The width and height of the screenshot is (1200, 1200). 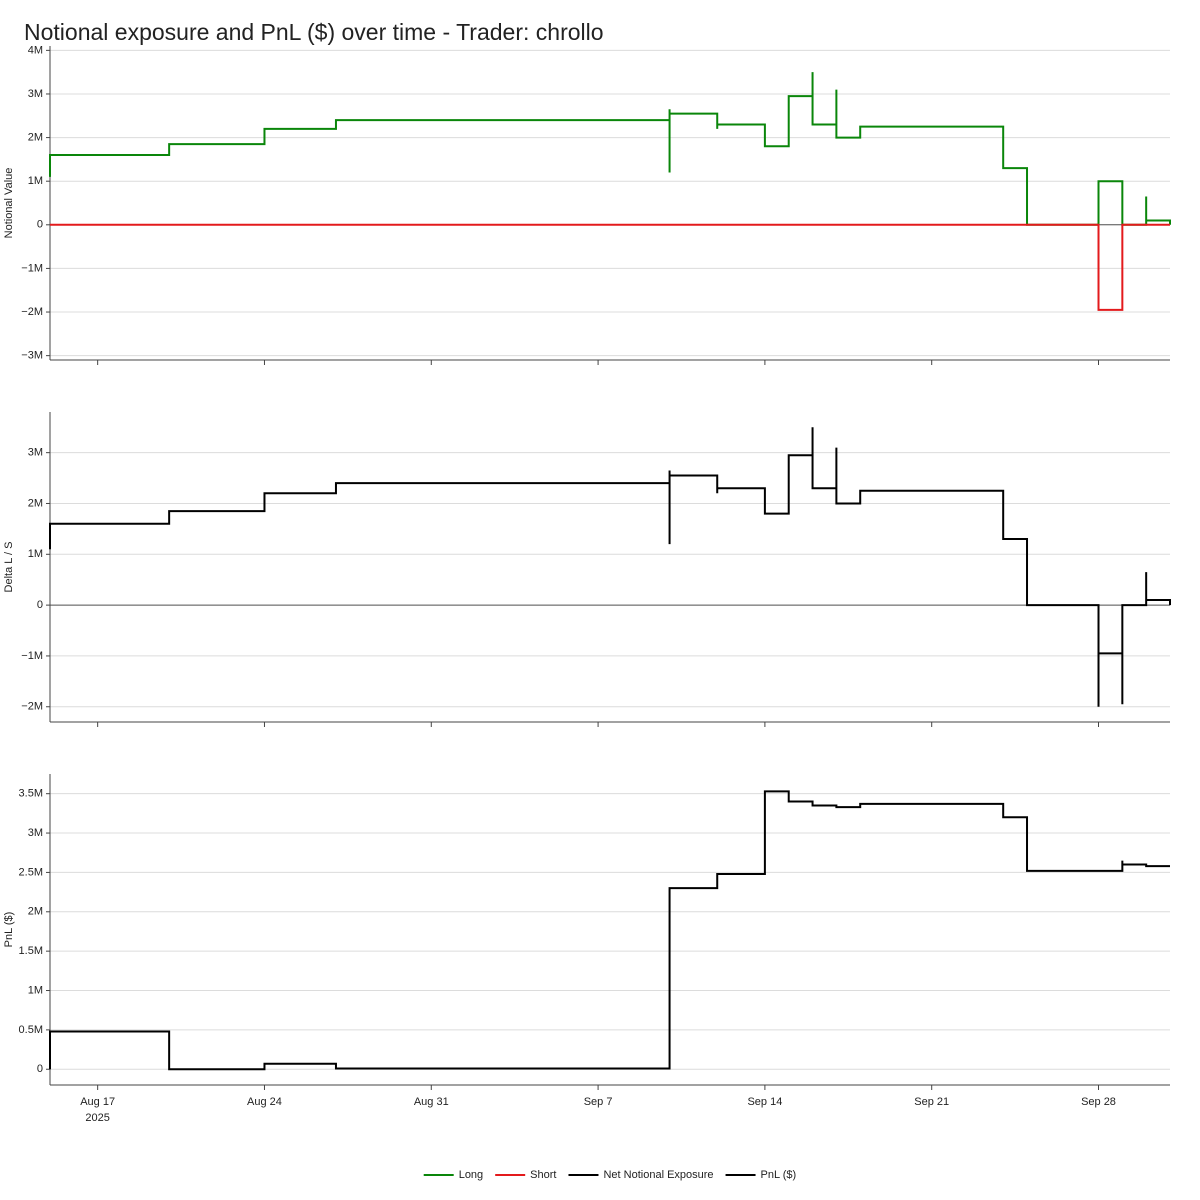 What do you see at coordinates (764, 1102) in the screenshot?
I see `x-tick-label: Sep 14` at bounding box center [764, 1102].